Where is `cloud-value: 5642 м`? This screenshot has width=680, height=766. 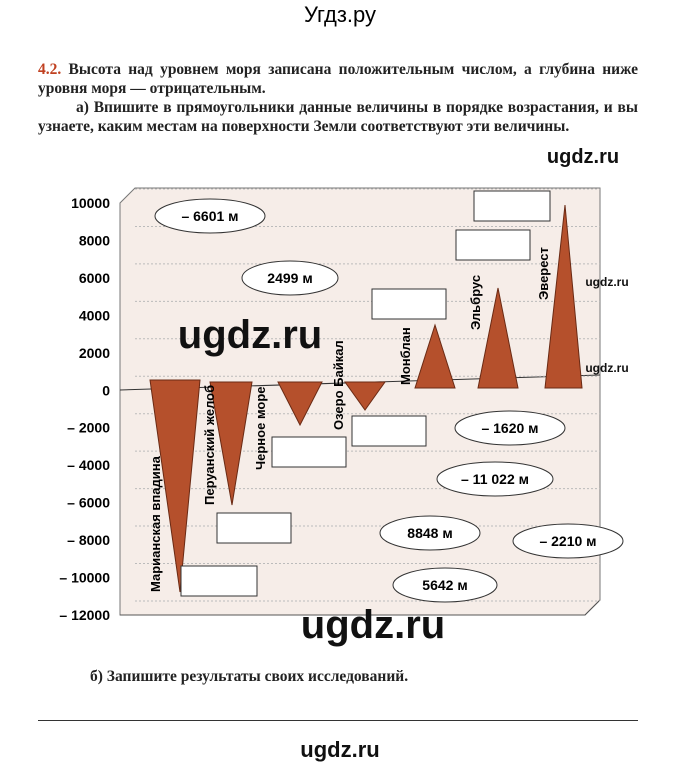
cloud-value: 5642 м is located at coordinates (444, 585).